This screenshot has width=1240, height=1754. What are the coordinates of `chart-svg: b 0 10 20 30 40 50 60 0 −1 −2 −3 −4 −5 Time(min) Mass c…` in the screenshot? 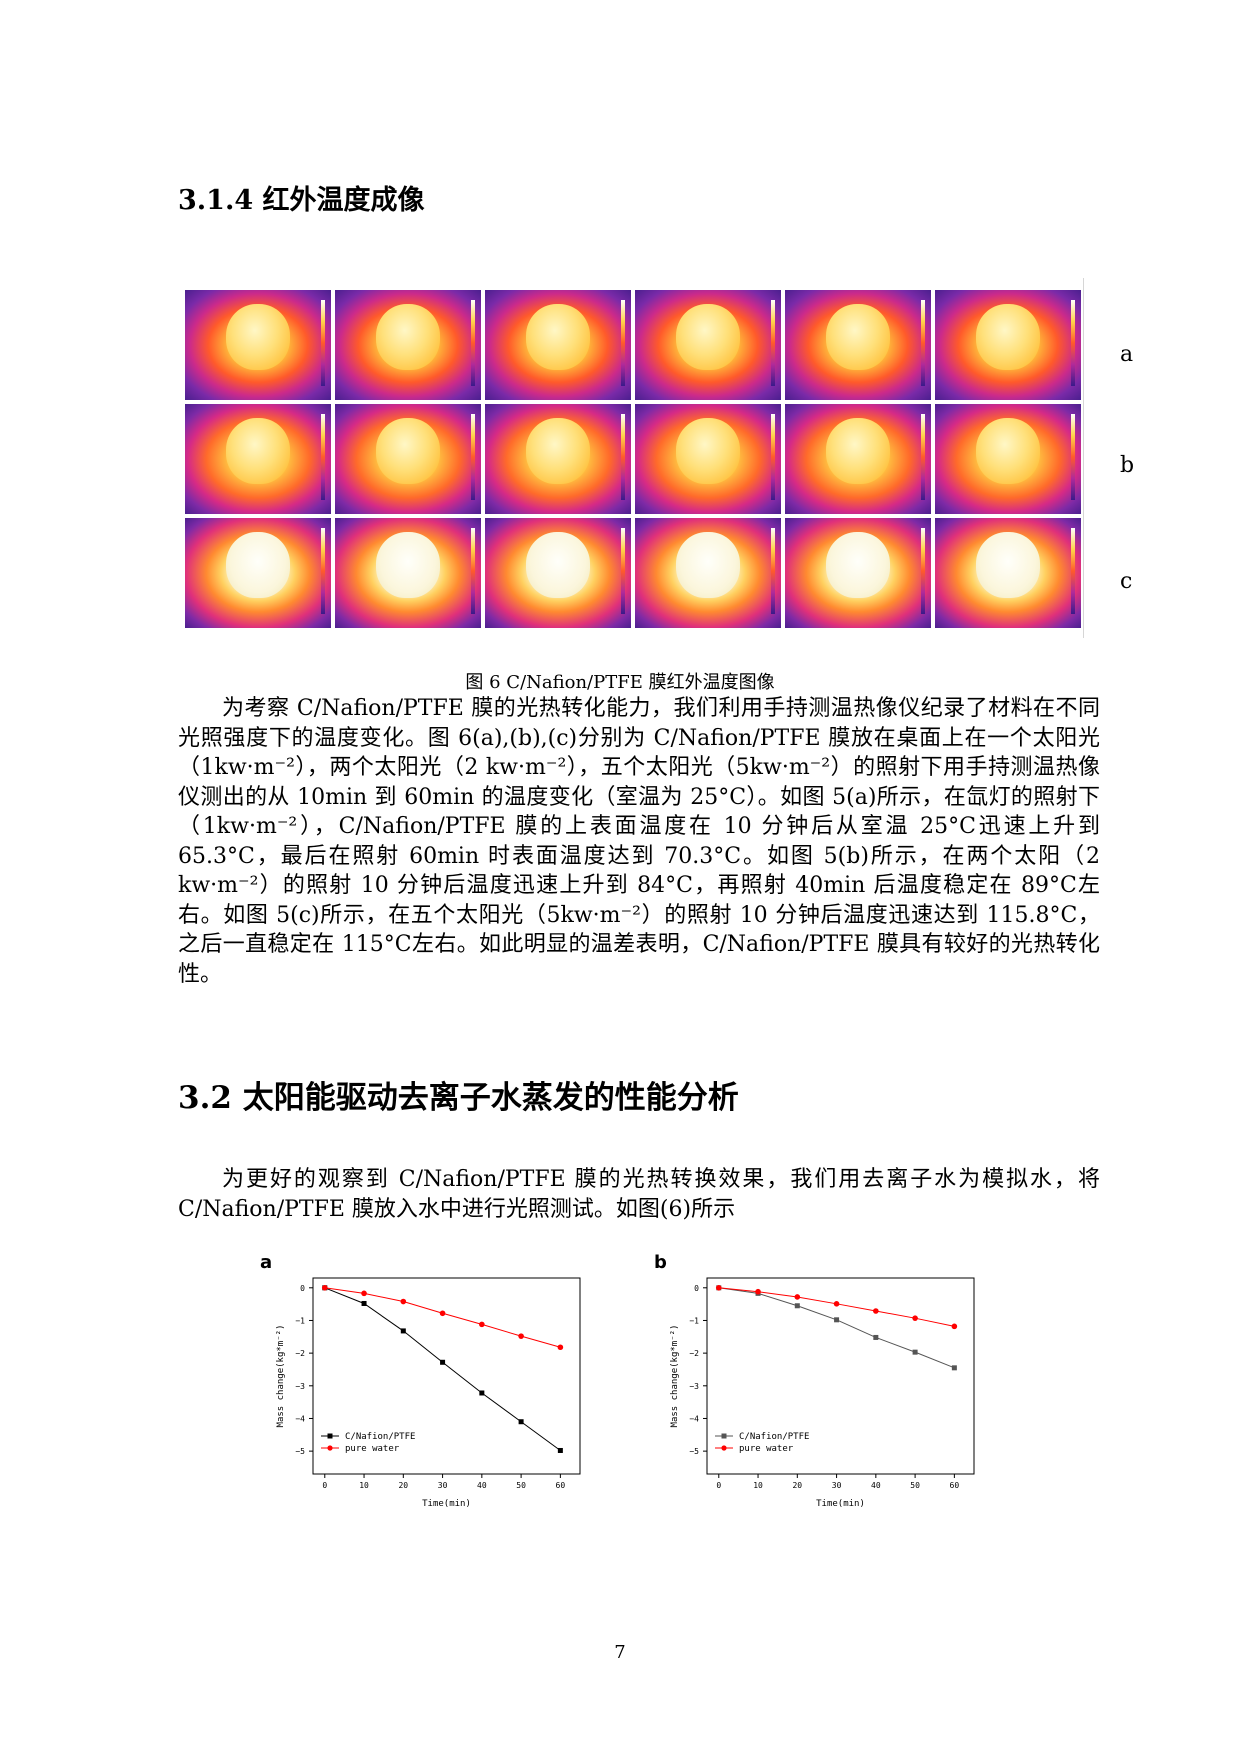 It's located at (814, 1380).